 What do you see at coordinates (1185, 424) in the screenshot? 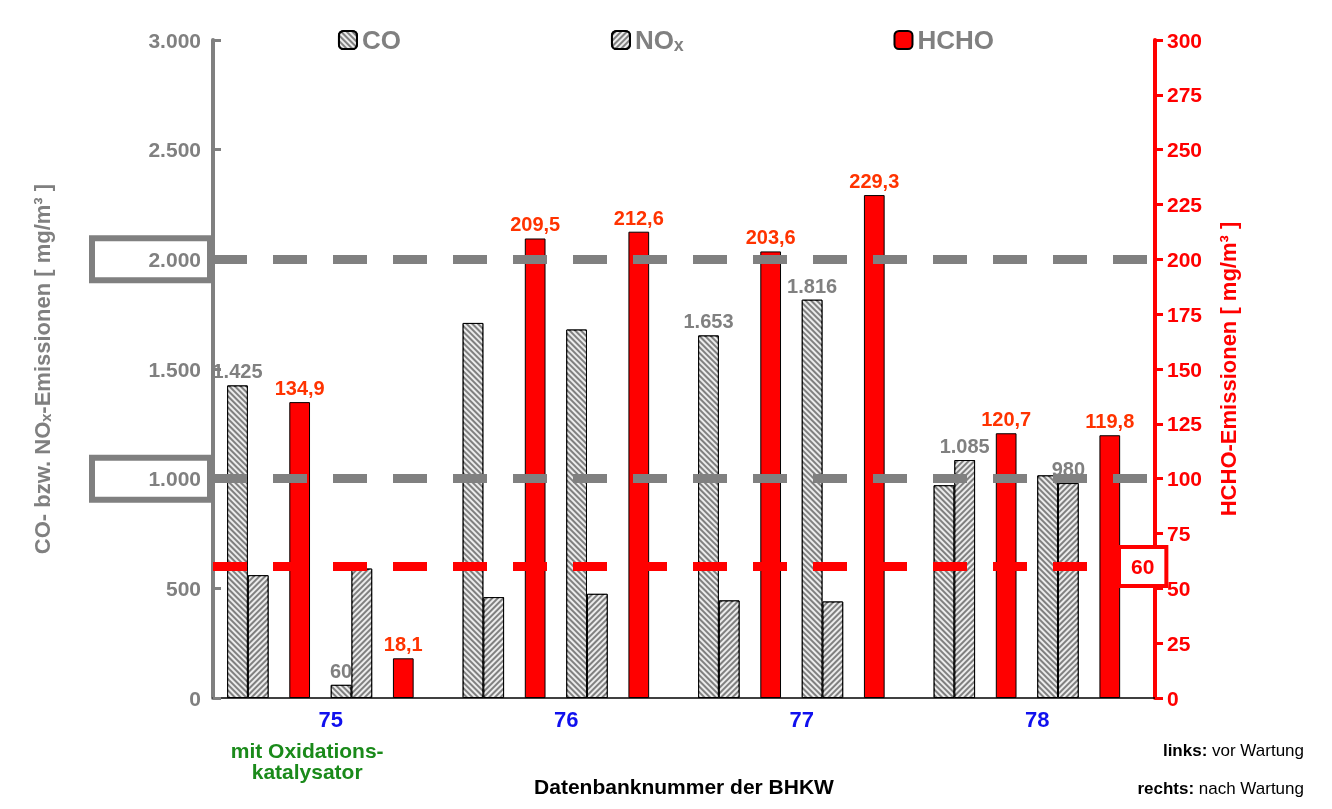
I see `y2-tick-label: 125` at bounding box center [1185, 424].